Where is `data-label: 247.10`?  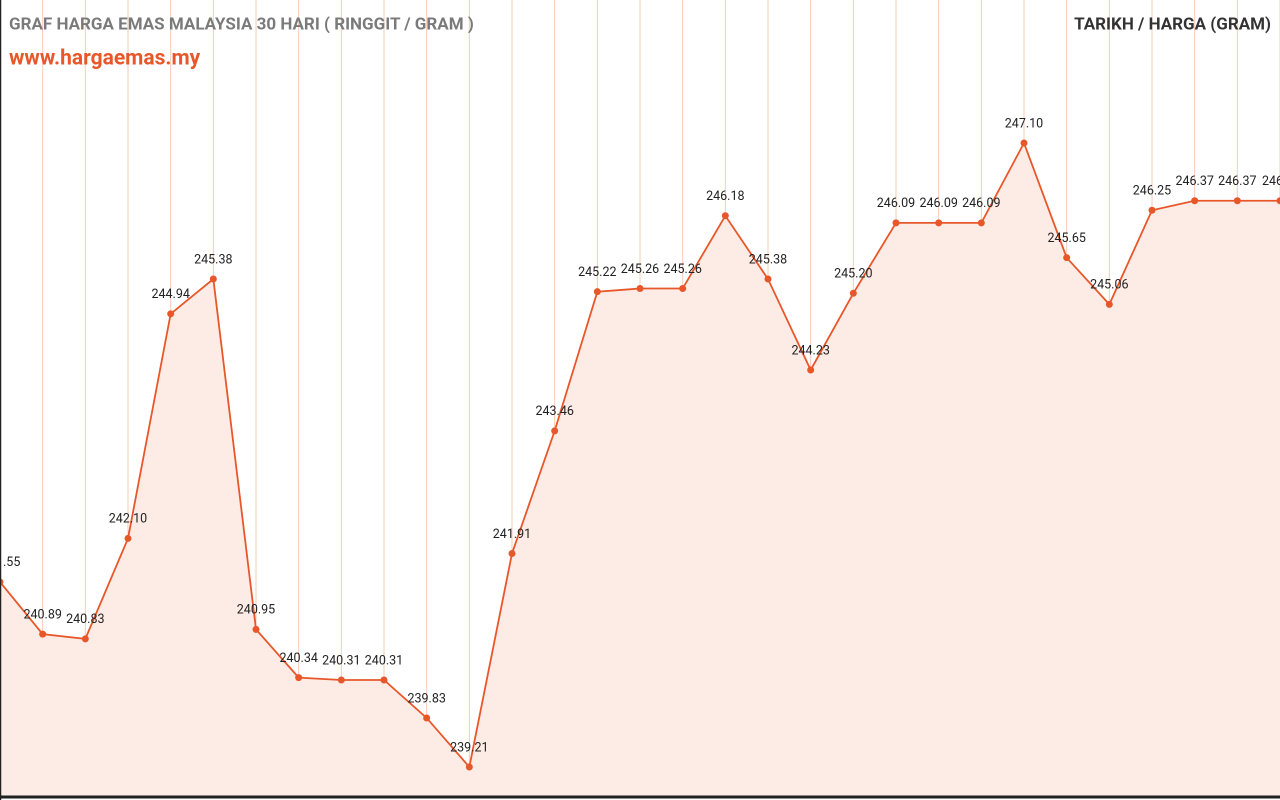 data-label: 247.10 is located at coordinates (1024, 123).